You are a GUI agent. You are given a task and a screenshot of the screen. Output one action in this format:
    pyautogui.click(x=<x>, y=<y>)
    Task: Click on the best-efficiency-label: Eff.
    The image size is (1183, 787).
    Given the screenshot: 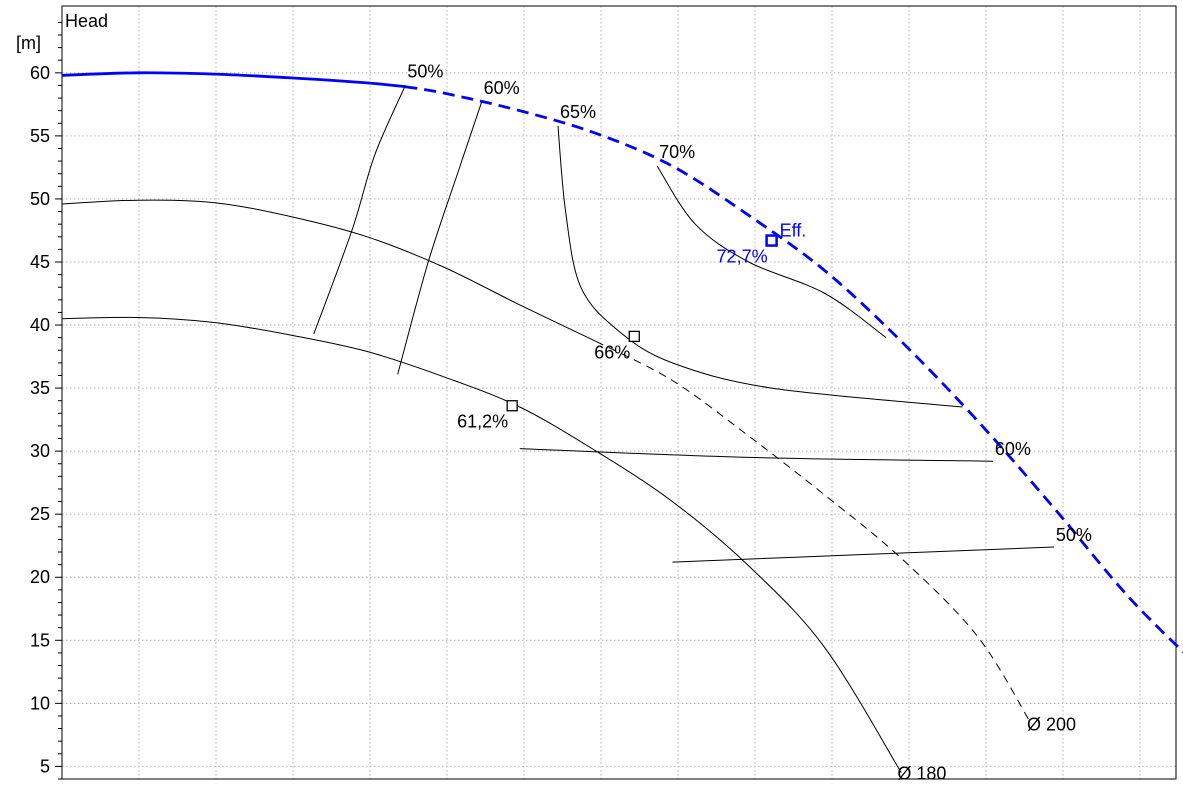 What is the action you would take?
    pyautogui.click(x=793, y=231)
    